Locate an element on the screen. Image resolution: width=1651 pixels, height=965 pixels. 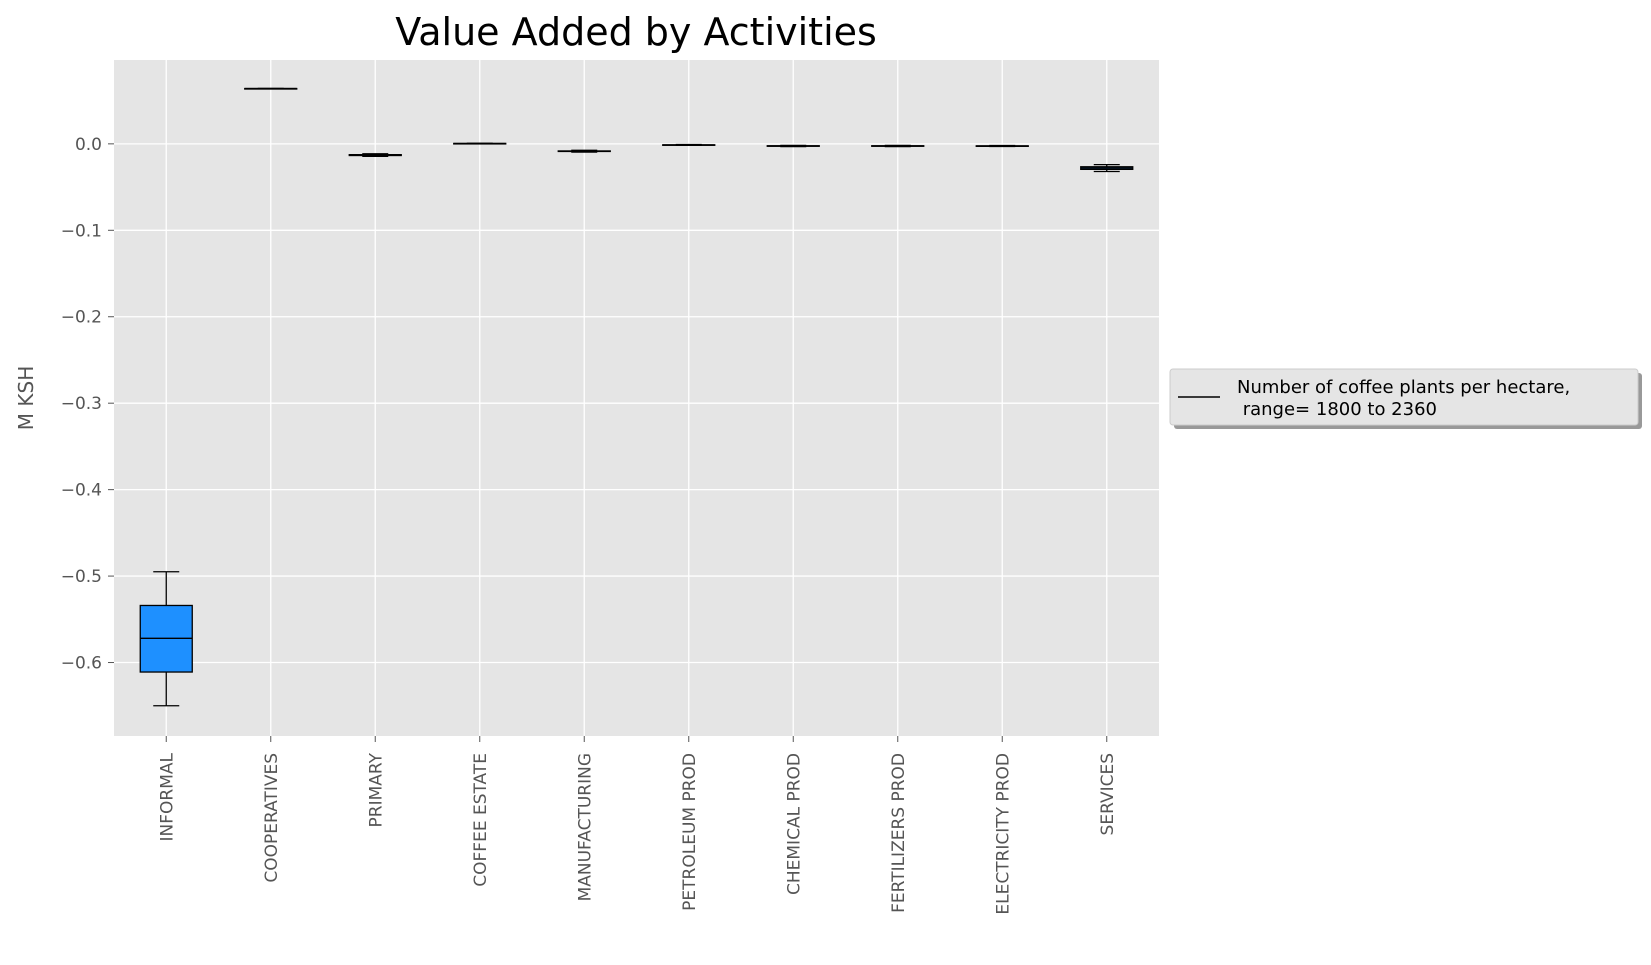
box-services is located at coordinates (1107, 168).